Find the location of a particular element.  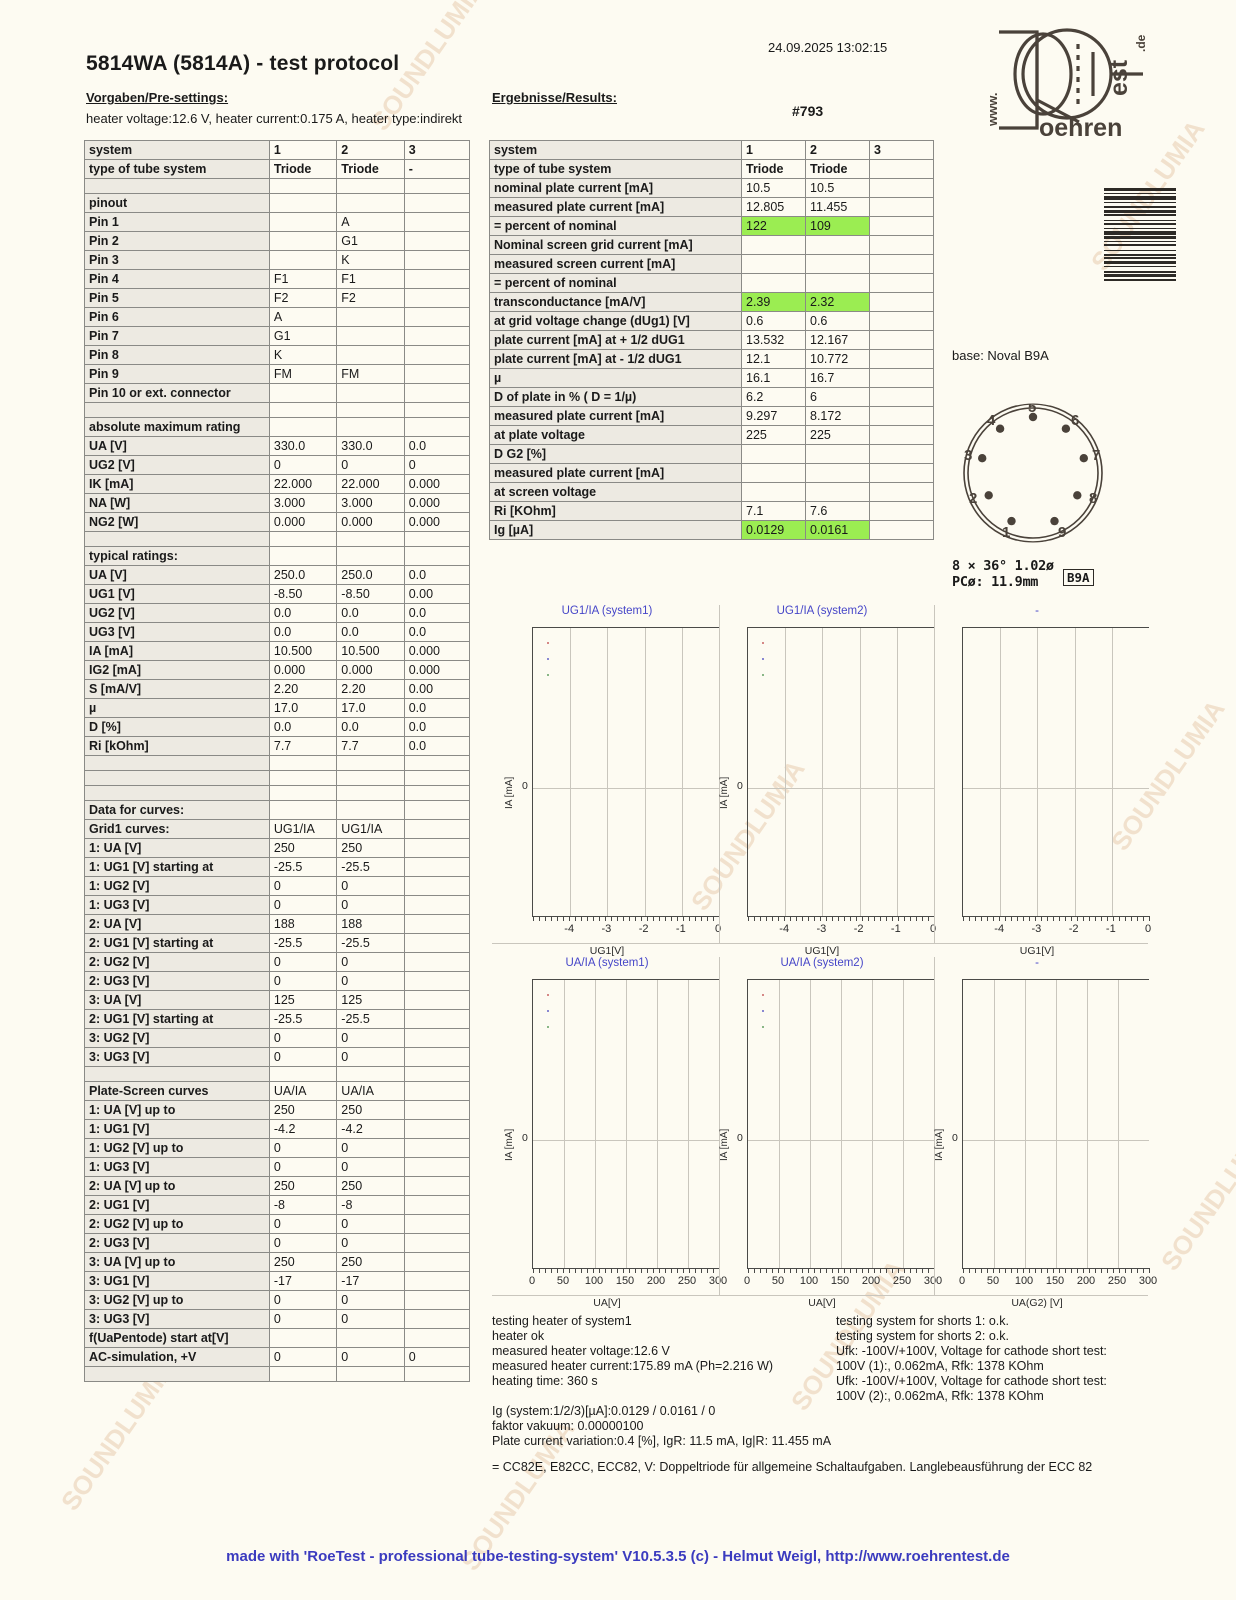

cell-system1: 0.0 is located at coordinates (303, 613).